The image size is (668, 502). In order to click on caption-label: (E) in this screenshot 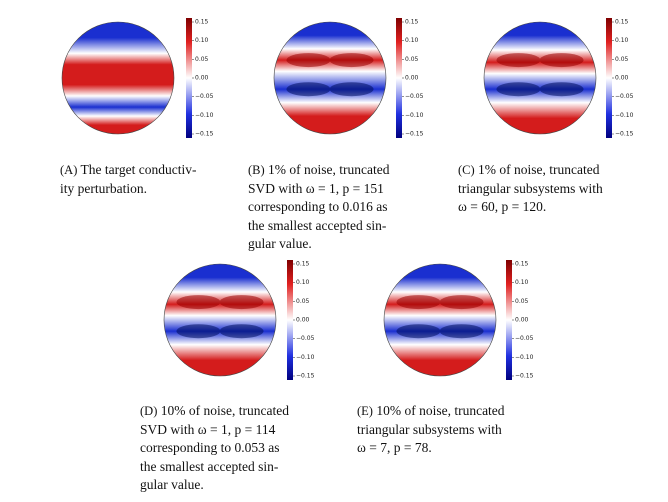, I will do `click(365, 411)`.